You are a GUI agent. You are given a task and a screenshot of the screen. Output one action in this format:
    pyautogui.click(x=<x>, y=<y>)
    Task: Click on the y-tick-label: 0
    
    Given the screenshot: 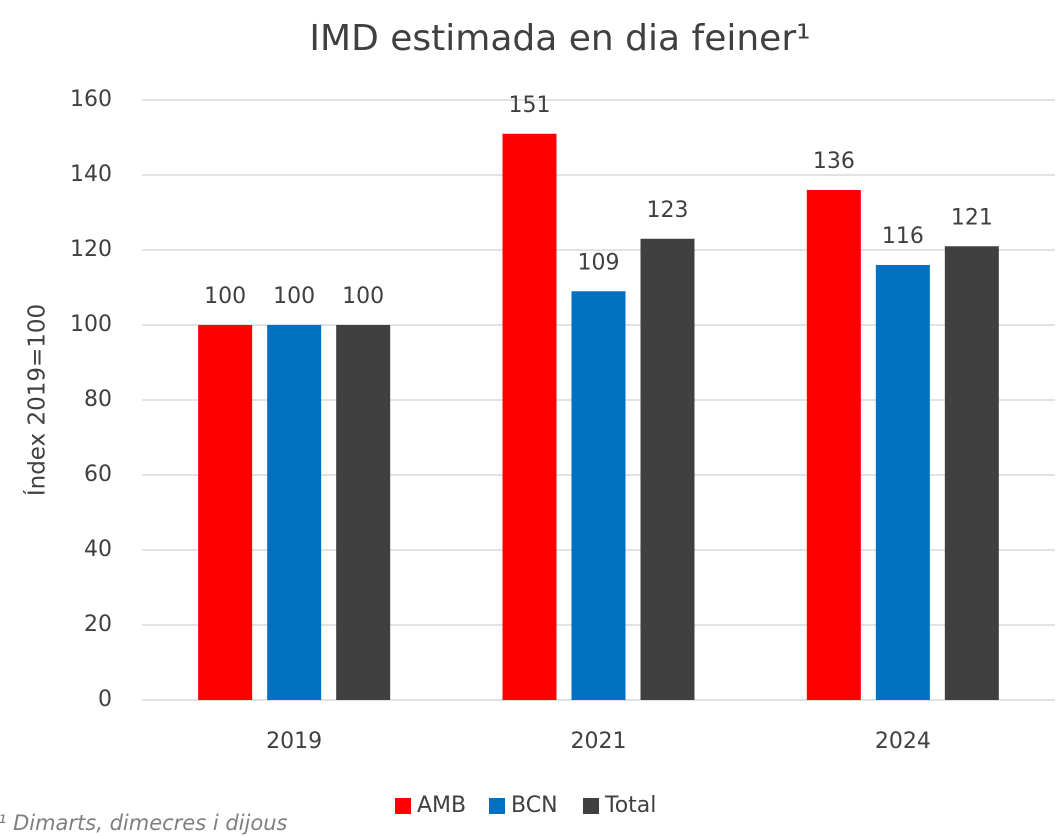 What is the action you would take?
    pyautogui.click(x=105, y=699)
    